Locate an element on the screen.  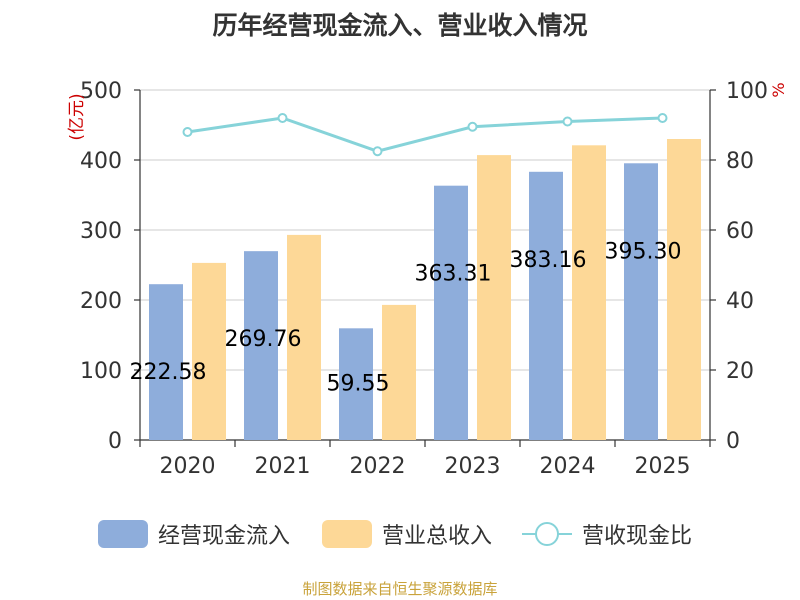
cash-inflow-data-label: 363.31 is located at coordinates (453, 274).